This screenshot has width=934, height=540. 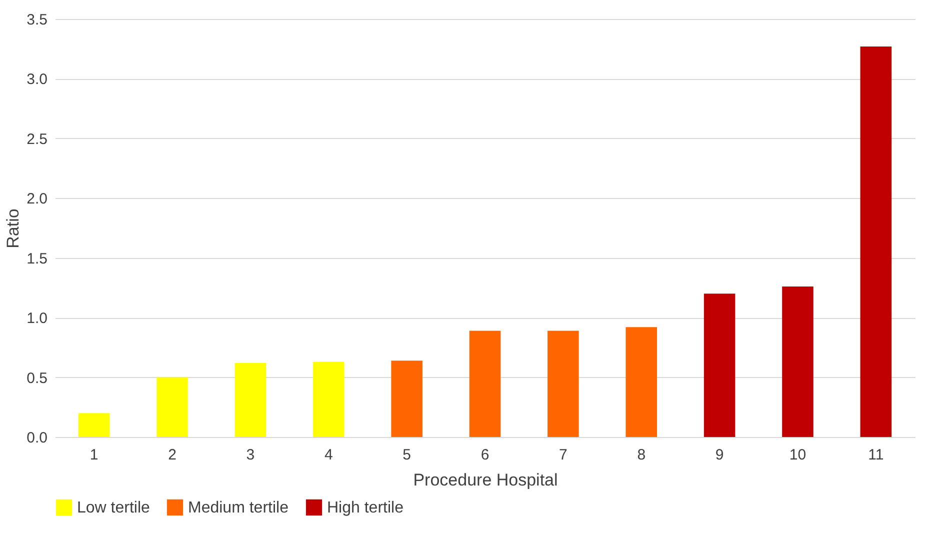 What do you see at coordinates (37, 319) in the screenshot?
I see `y-tick-label: 1.0` at bounding box center [37, 319].